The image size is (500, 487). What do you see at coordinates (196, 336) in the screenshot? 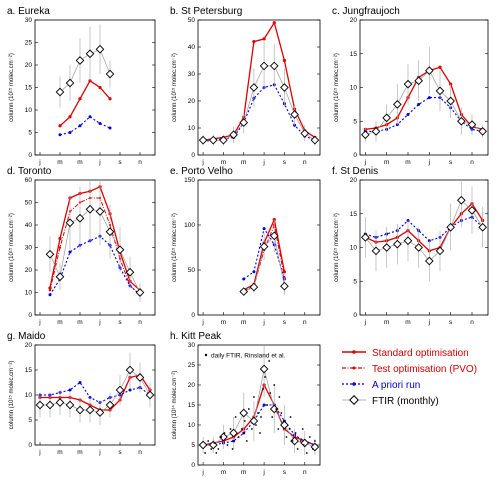
I see `panel-title: h. Kitt Peak` at bounding box center [196, 336].